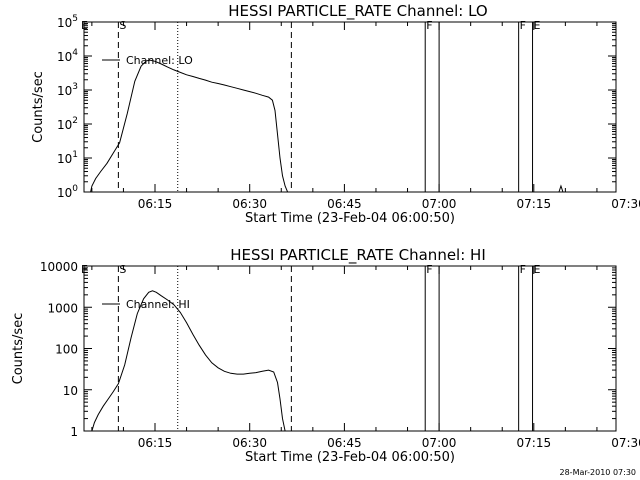  Describe the element at coordinates (62, 308) in the screenshot. I see `y-tick-label: 1000` at that location.